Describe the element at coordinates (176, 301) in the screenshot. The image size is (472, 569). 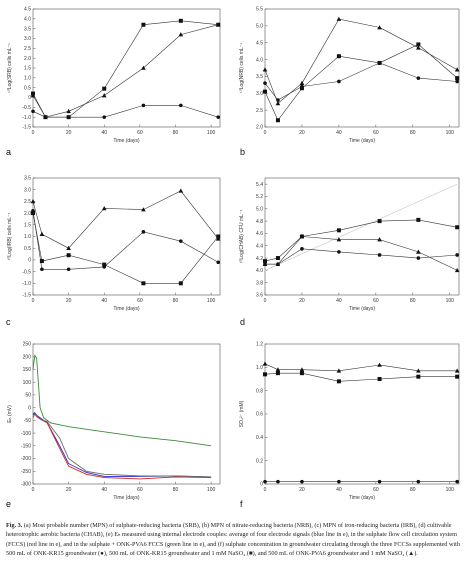
I see `x-tick-label: 80` at that location.